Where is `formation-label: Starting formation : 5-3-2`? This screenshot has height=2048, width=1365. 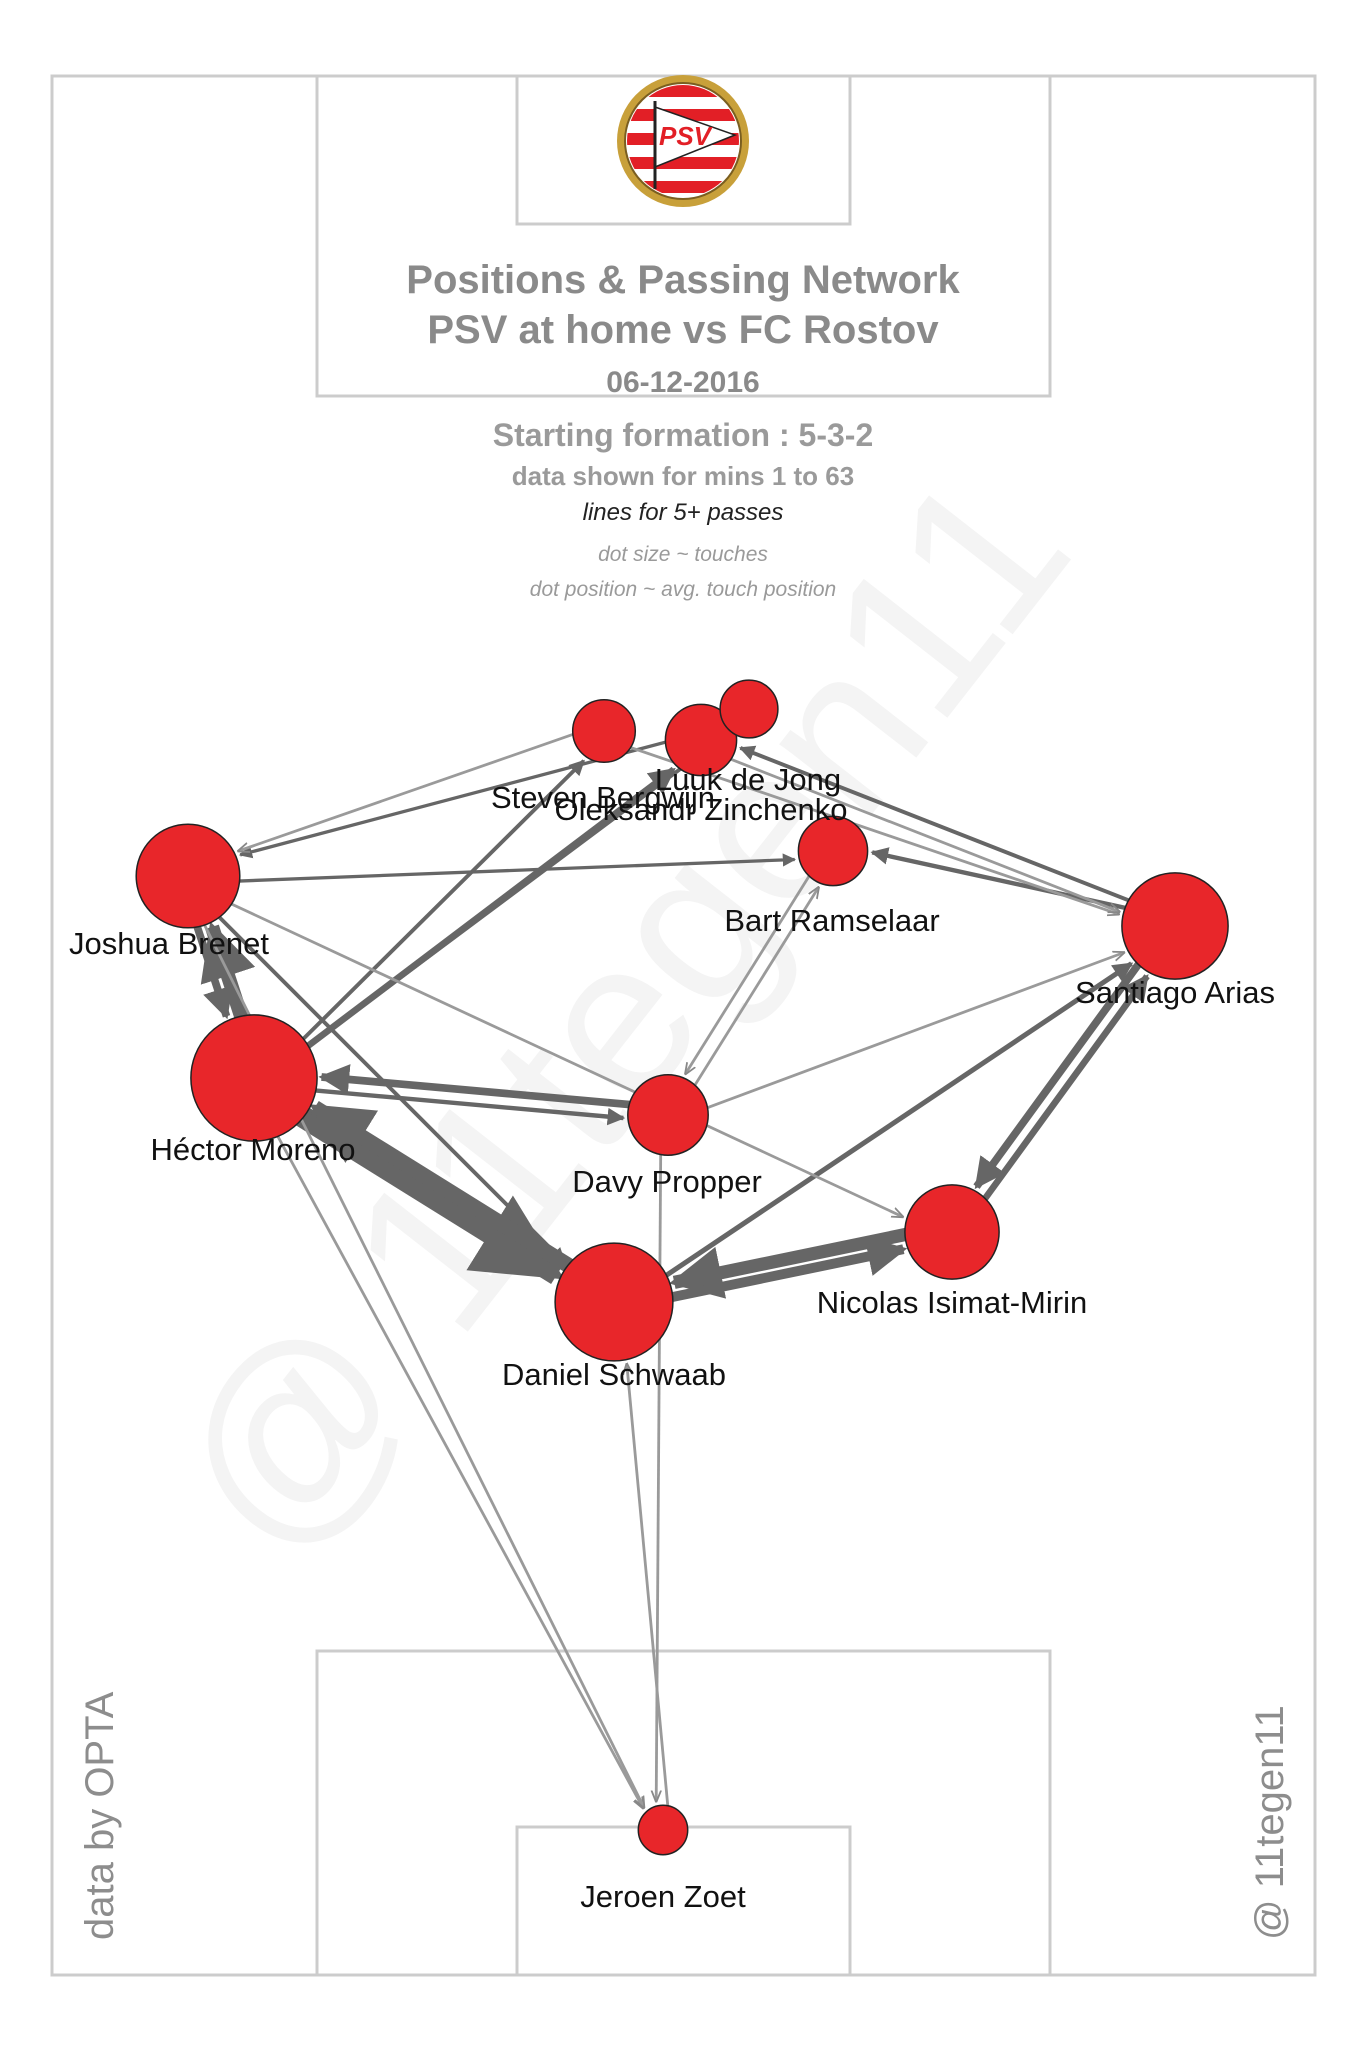 formation-label: Starting formation : 5-3-2 is located at coordinates (683, 435).